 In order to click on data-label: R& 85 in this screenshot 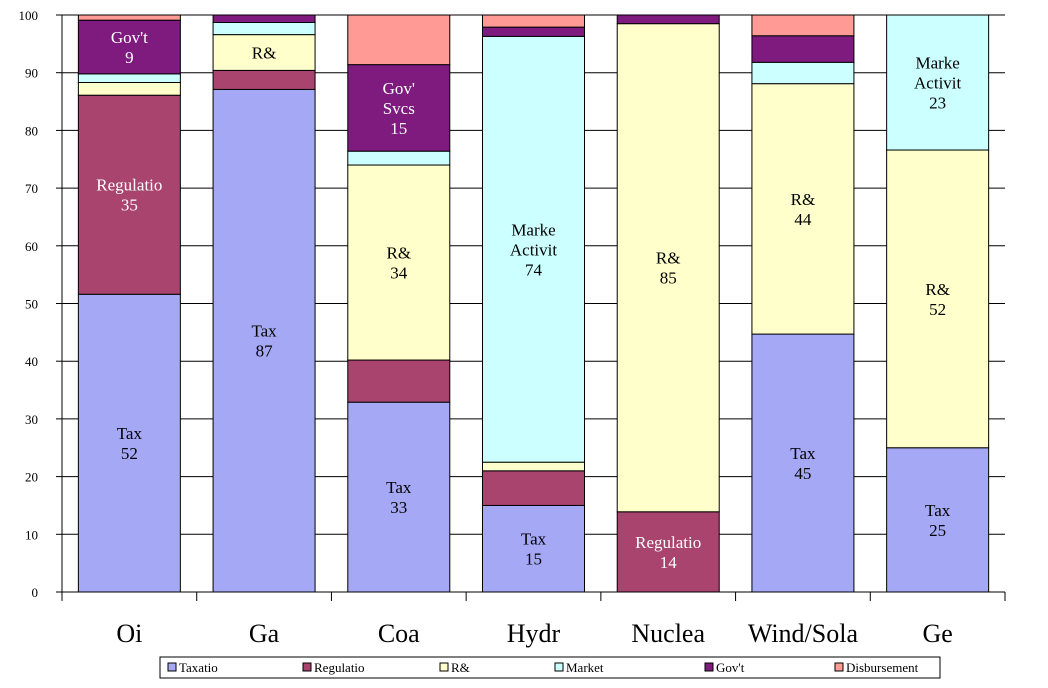, I will do `click(668, 268)`.